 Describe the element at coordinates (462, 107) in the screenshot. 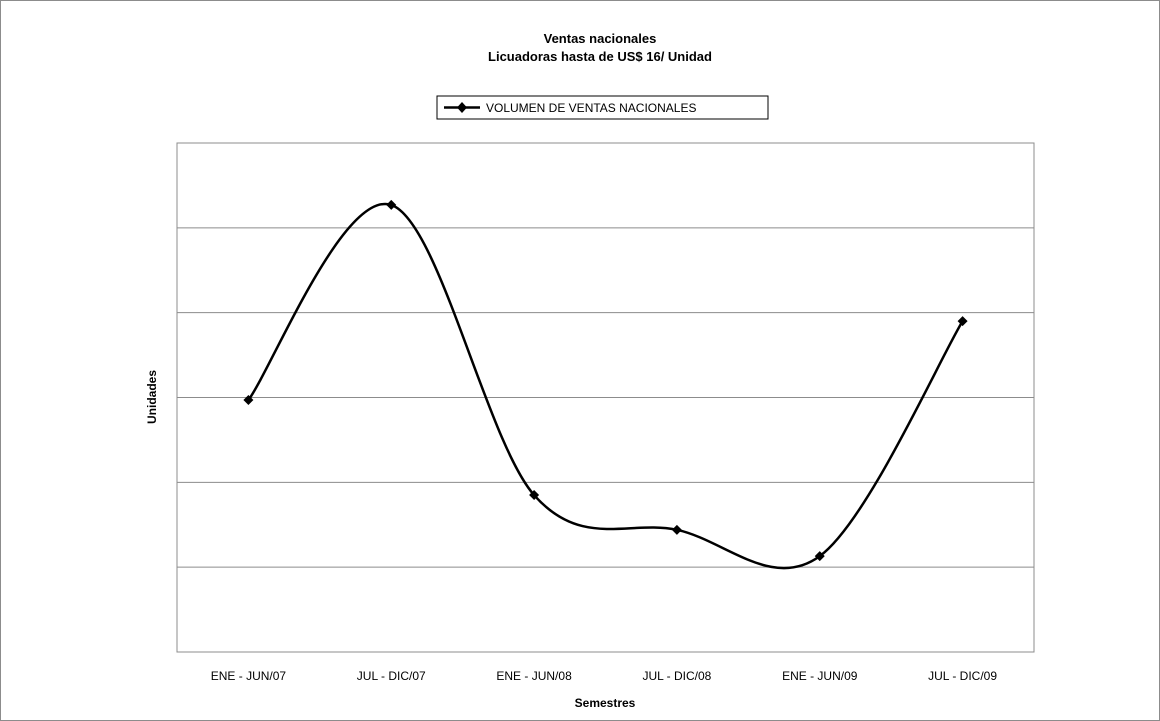

I see `legend-marker-icon` at that location.